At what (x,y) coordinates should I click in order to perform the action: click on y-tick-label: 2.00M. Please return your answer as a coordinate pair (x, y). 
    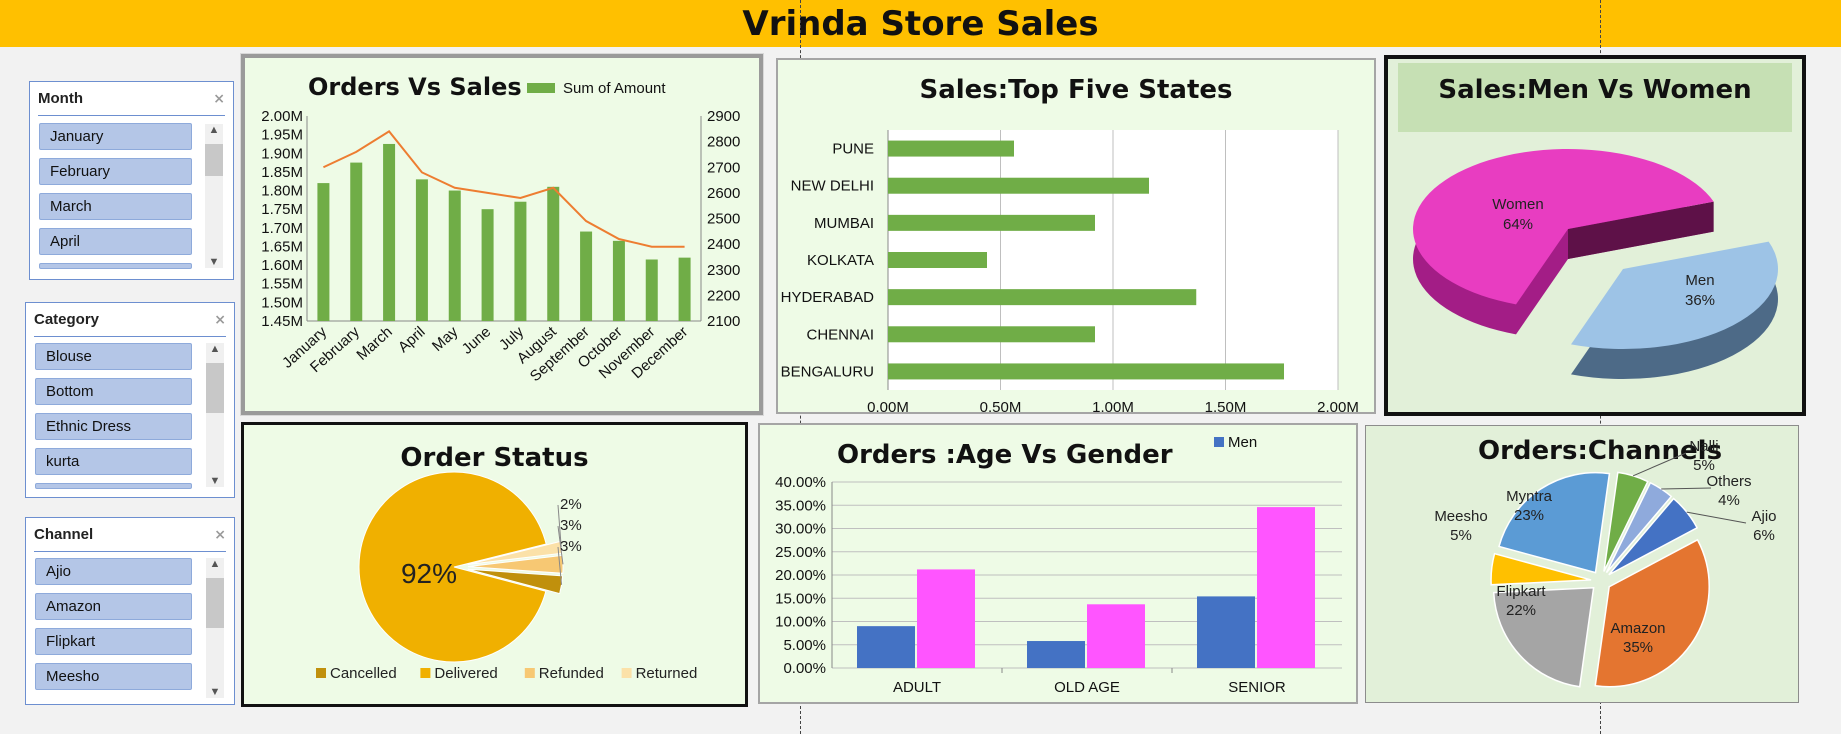
    Looking at the image, I should click on (282, 116).